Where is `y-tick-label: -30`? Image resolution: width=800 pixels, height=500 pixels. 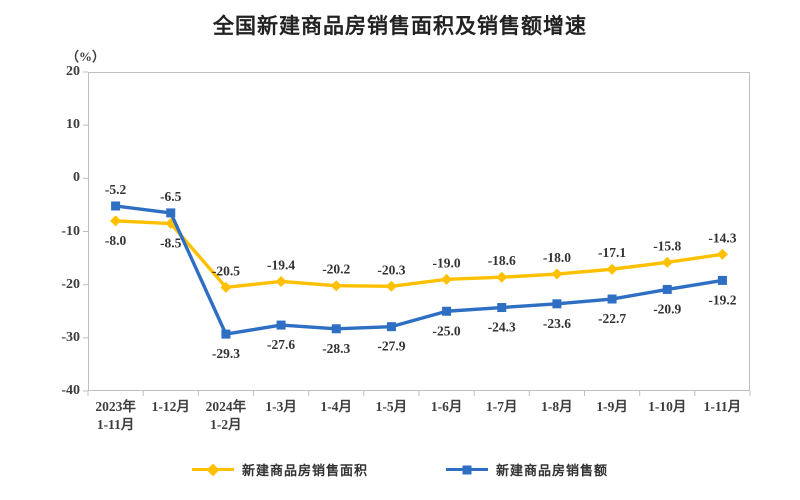
y-tick-label: -30 is located at coordinates (70, 337).